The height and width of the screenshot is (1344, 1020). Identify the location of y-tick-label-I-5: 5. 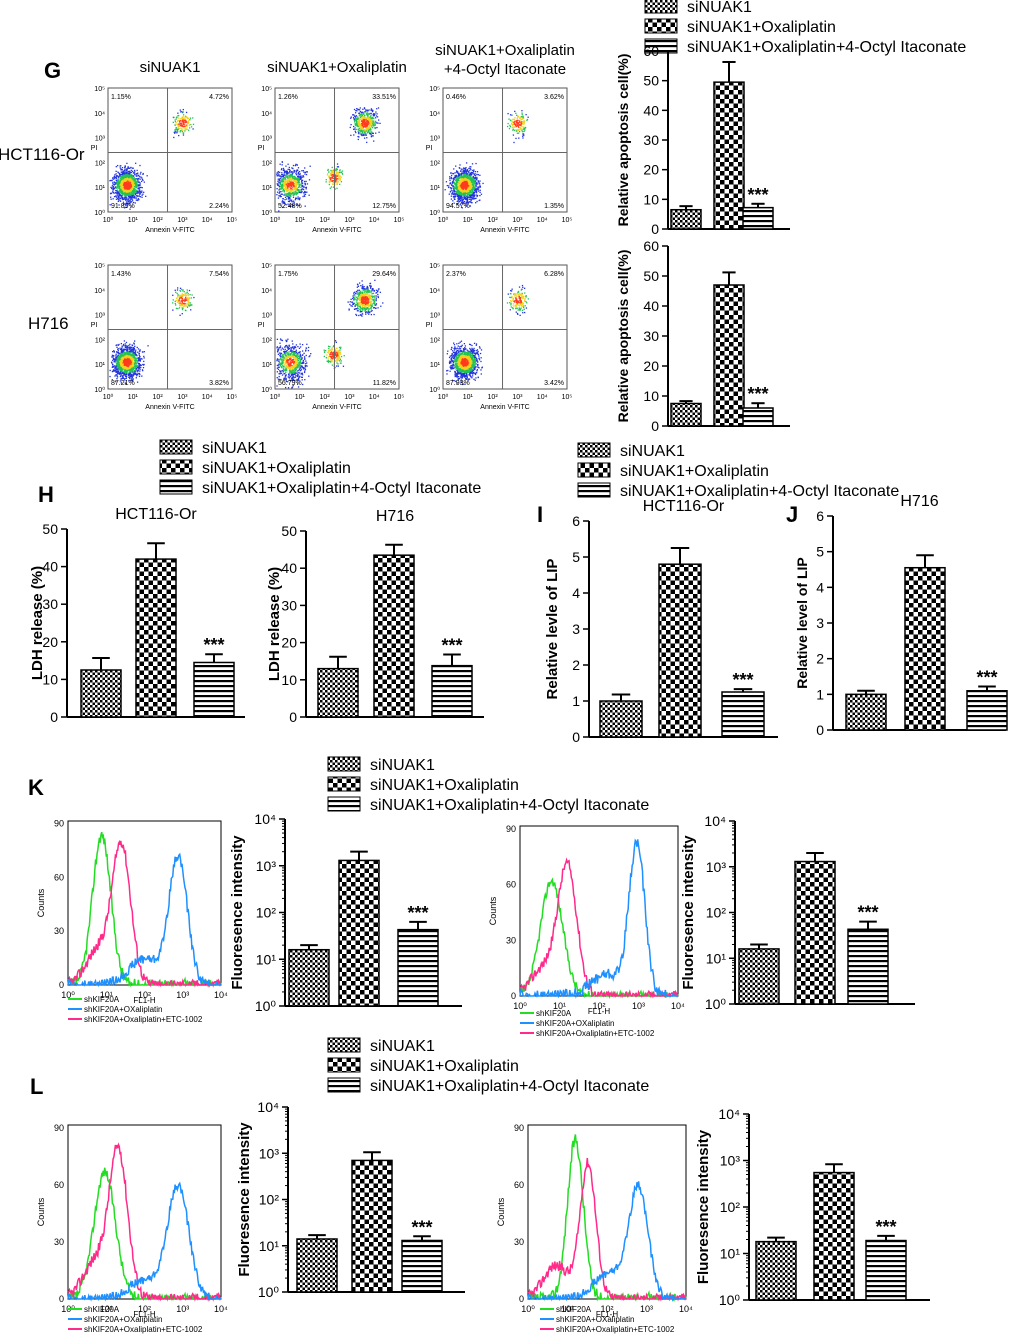
(576, 557).